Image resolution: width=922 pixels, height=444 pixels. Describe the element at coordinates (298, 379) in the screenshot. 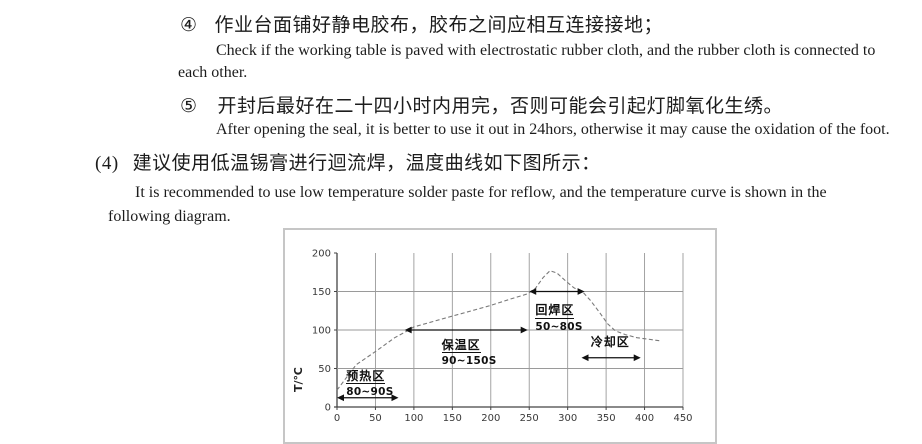

I see `y-axis-title: T/℃` at that location.